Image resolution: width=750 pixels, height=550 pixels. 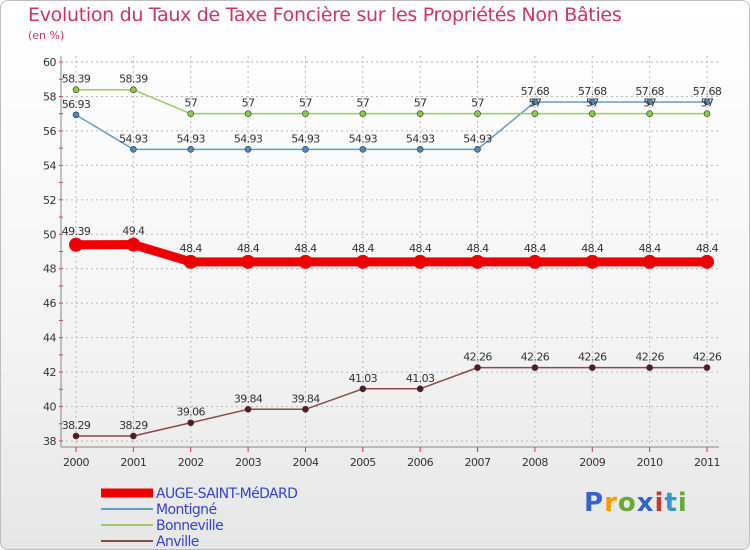 I want to click on data-label: 56.93, so click(x=76, y=104).